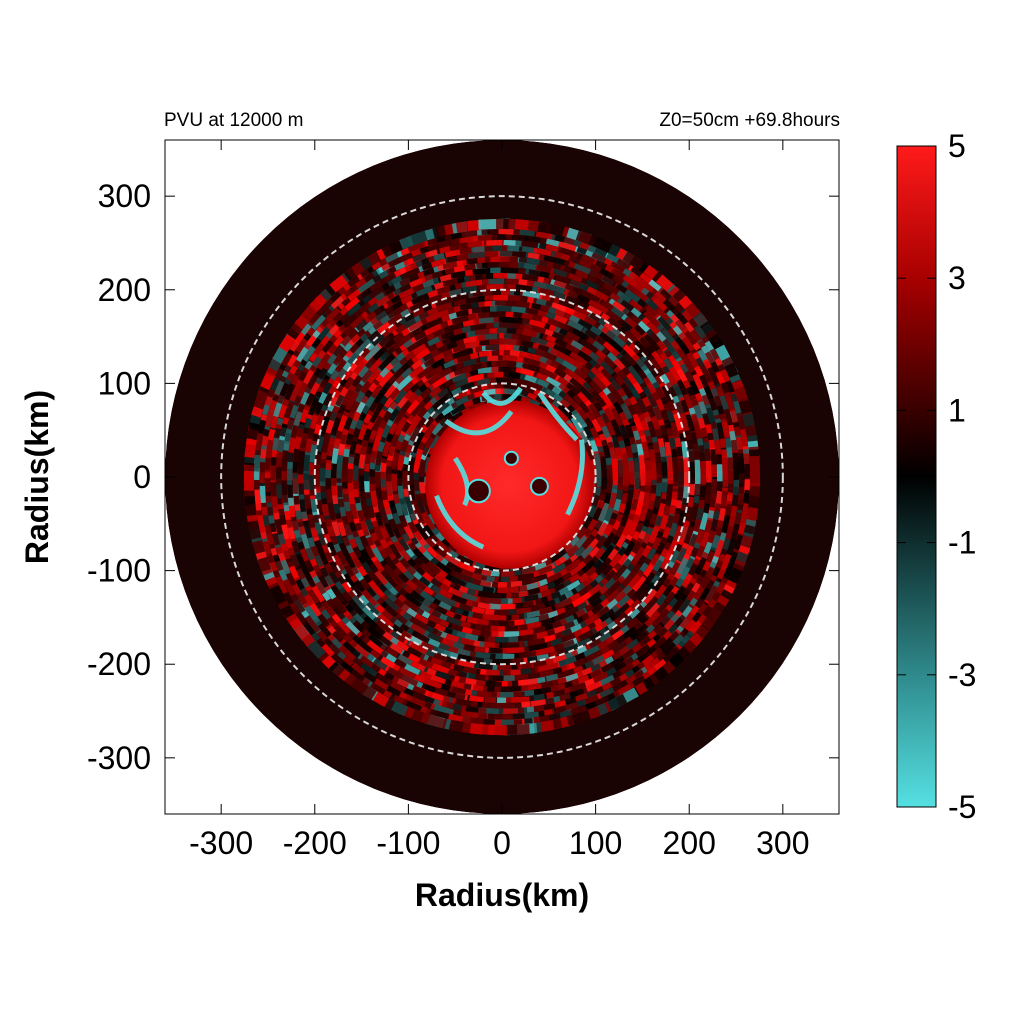 Image resolution: width=1024 pixels, height=1024 pixels. Describe the element at coordinates (502, 843) in the screenshot. I see `x-tick-label: 0` at that location.